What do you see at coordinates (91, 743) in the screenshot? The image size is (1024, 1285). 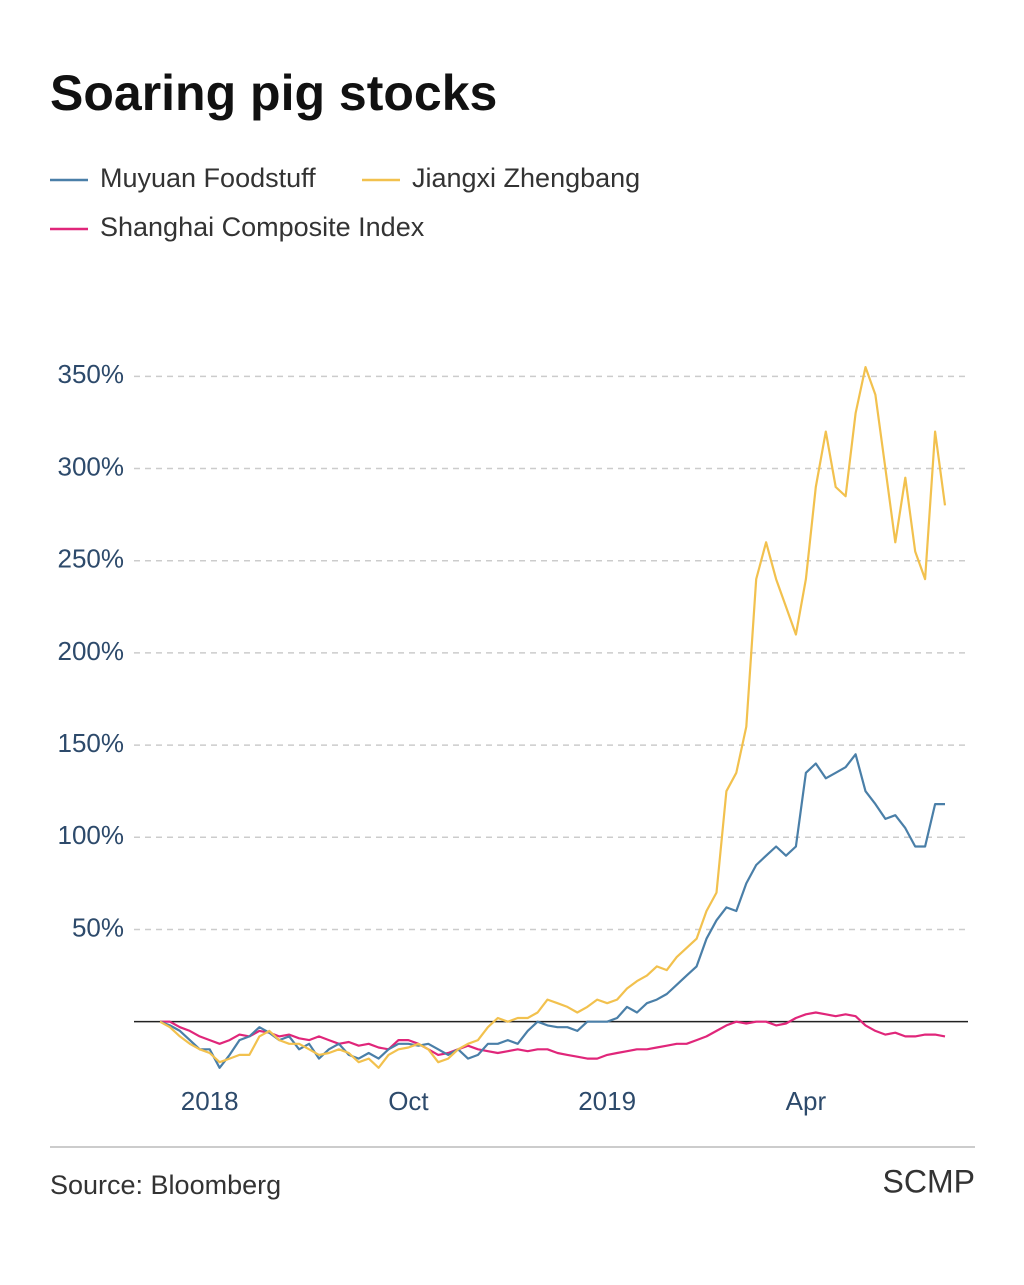 I see `y-tick-label: 150%` at bounding box center [91, 743].